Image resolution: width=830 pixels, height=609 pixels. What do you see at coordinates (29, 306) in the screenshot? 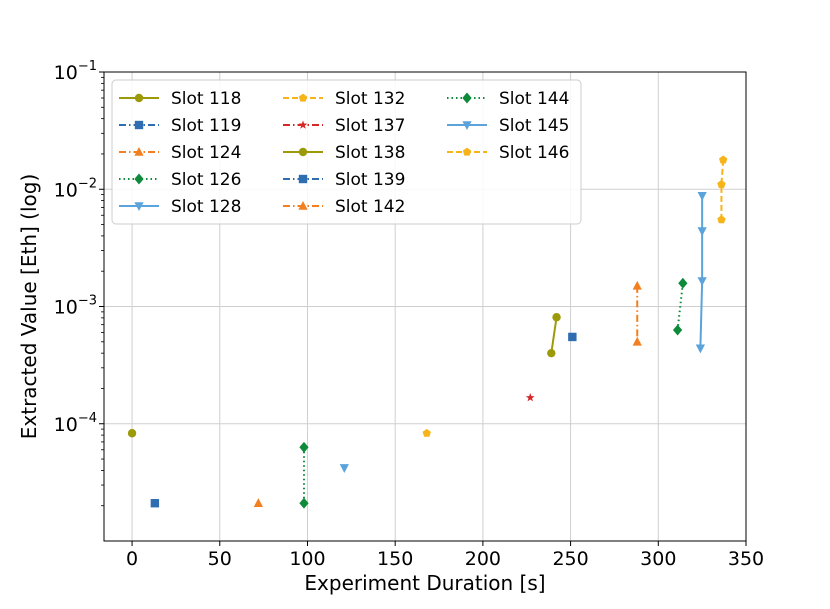
I see `y-axis-label: Extracted Value [Eth] (log)` at bounding box center [29, 306].